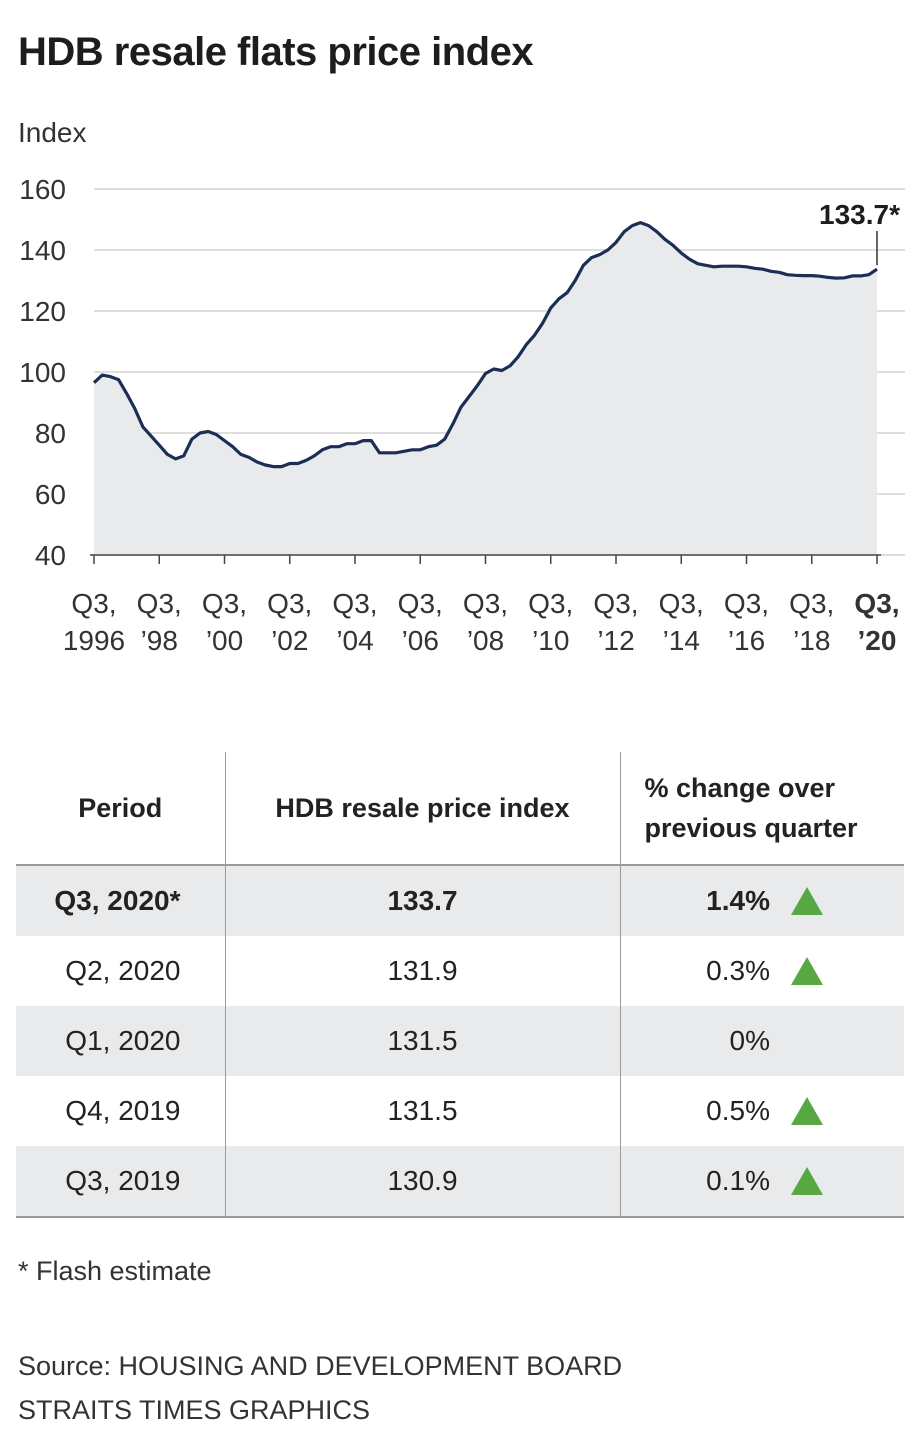 The width and height of the screenshot is (920, 1452). I want to click on cell-change: 0.1%, so click(762, 1182).